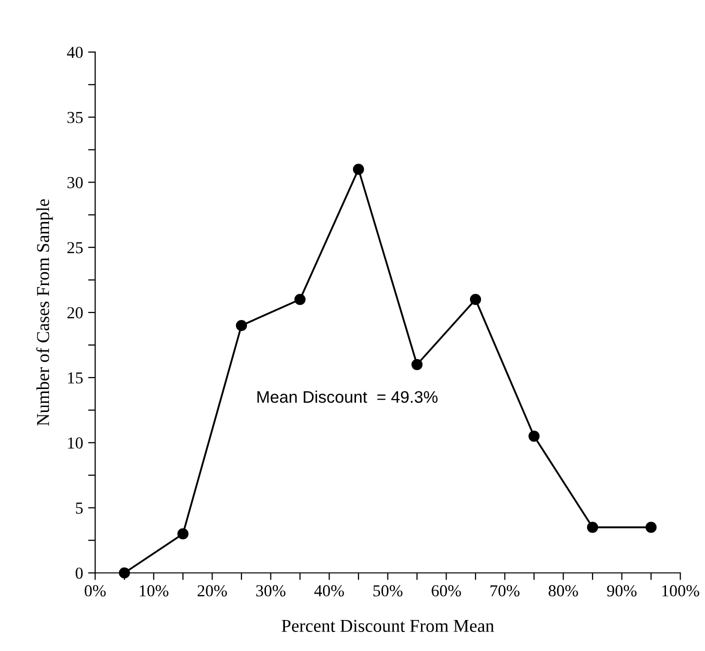 This screenshot has width=705, height=651. I want to click on y-tick-label: 15, so click(75, 378).